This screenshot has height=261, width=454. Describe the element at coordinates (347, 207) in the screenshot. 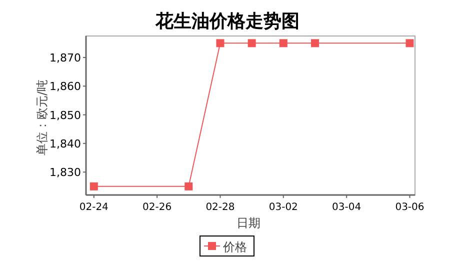

I see `x-tick-label: 03-04` at that location.